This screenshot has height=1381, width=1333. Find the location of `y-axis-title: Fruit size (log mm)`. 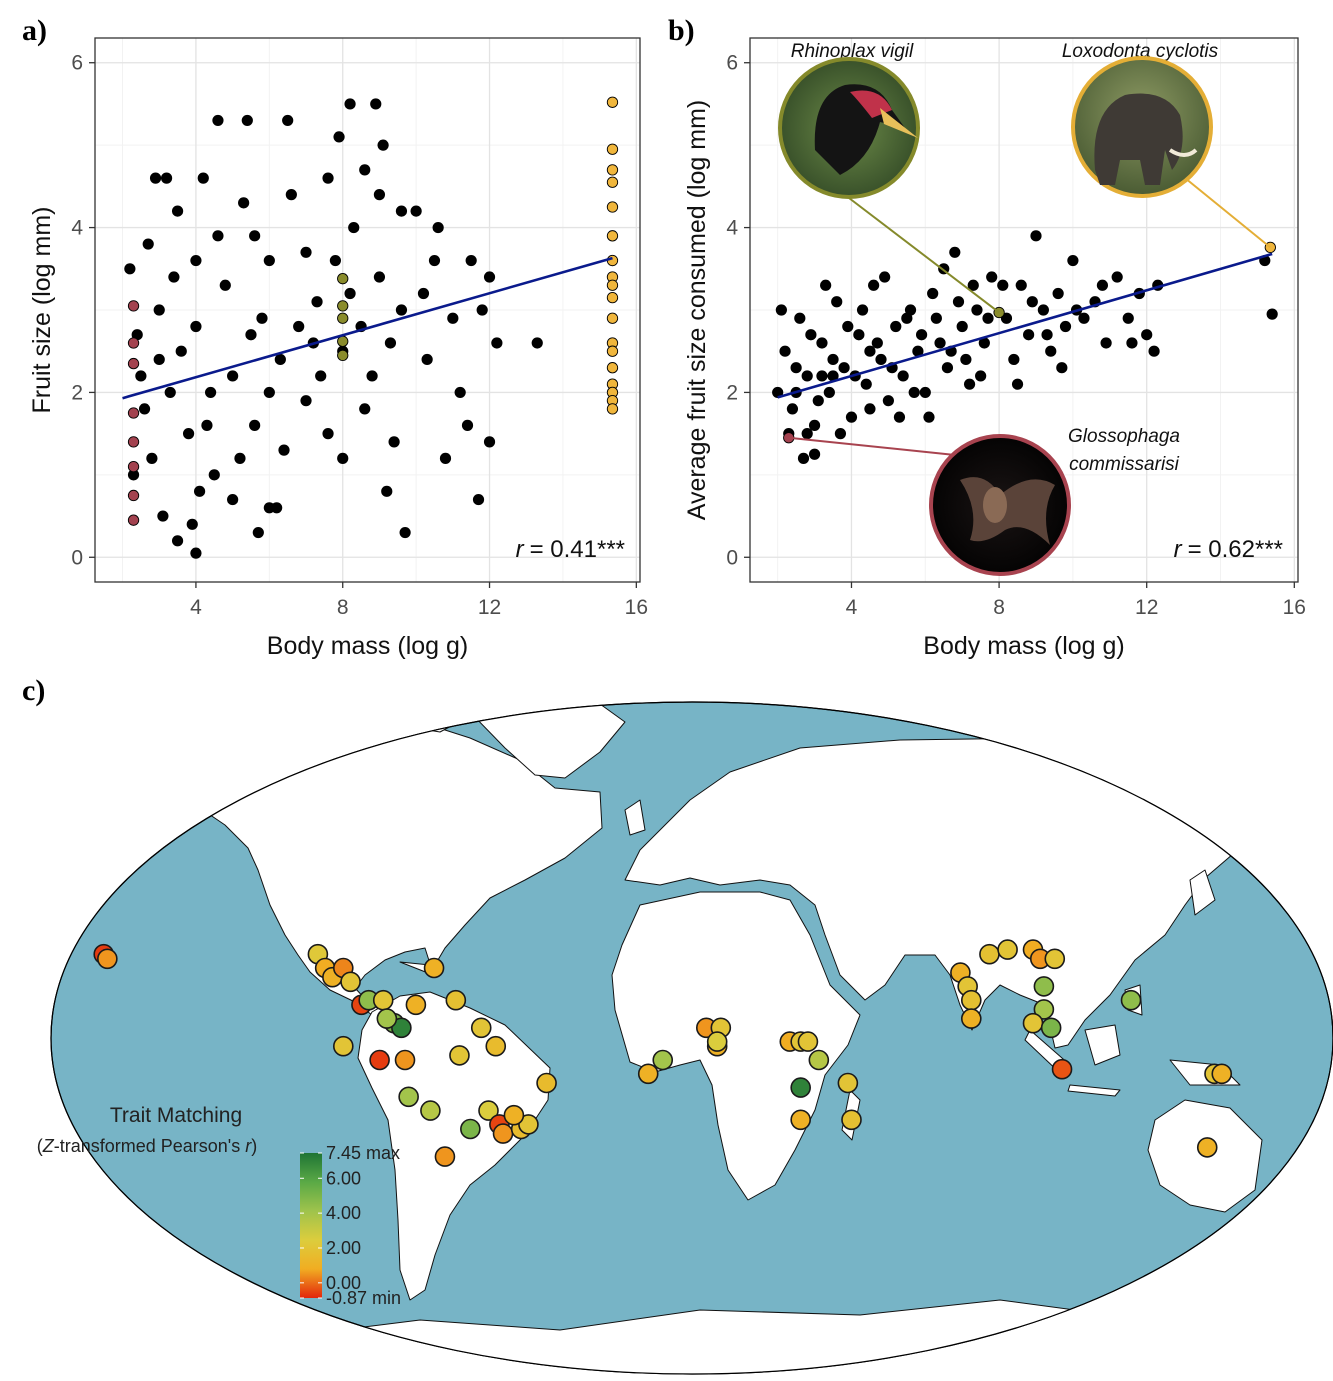

y-axis-title: Fruit size (log mm) is located at coordinates (42, 310).